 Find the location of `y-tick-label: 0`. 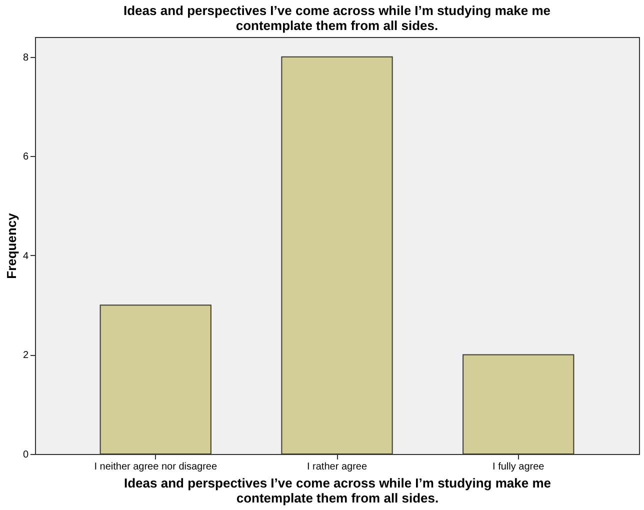

y-tick-label: 0 is located at coordinates (25, 455).